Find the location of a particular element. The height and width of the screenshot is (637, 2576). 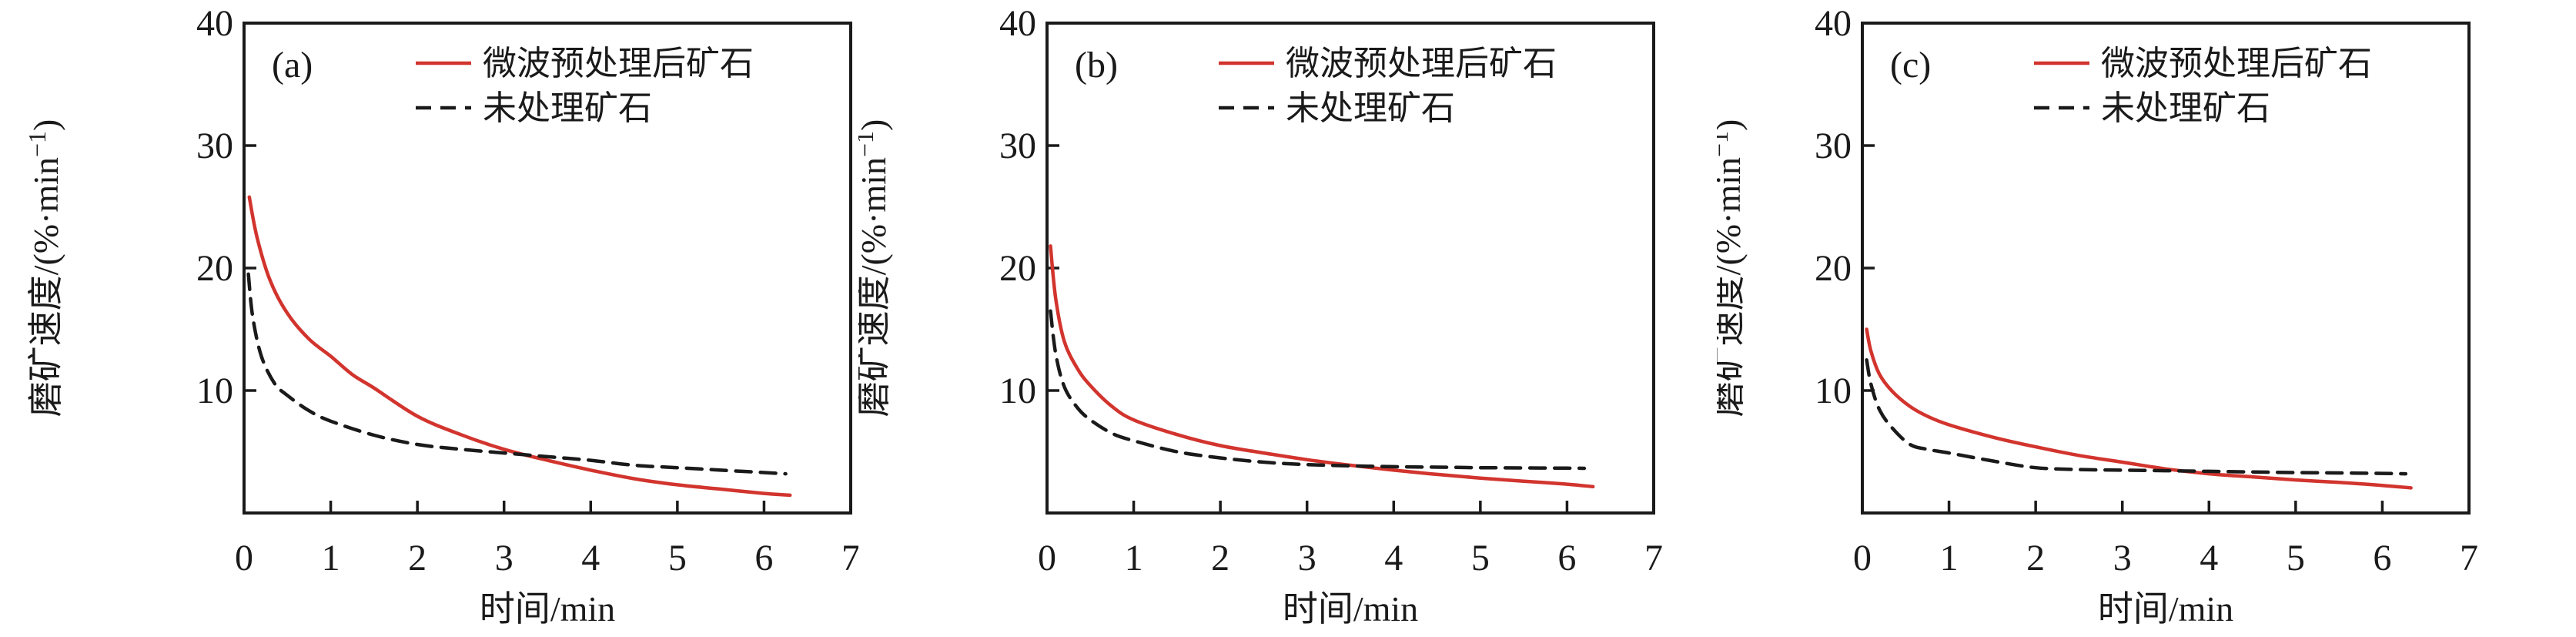

panel-letter: (a) is located at coordinates (292, 65).